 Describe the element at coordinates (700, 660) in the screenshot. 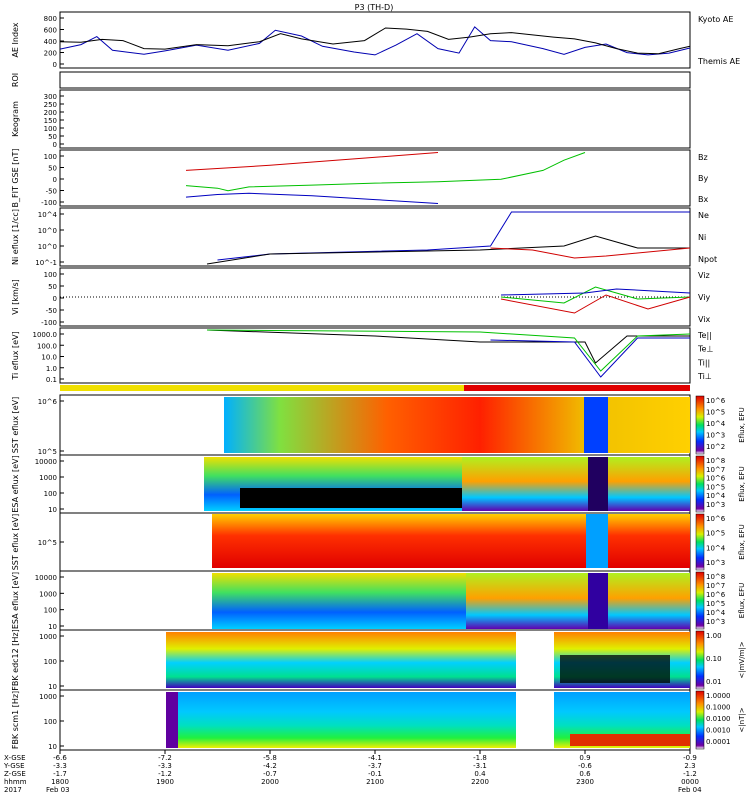

I see `colorbar-fbk_e` at that location.